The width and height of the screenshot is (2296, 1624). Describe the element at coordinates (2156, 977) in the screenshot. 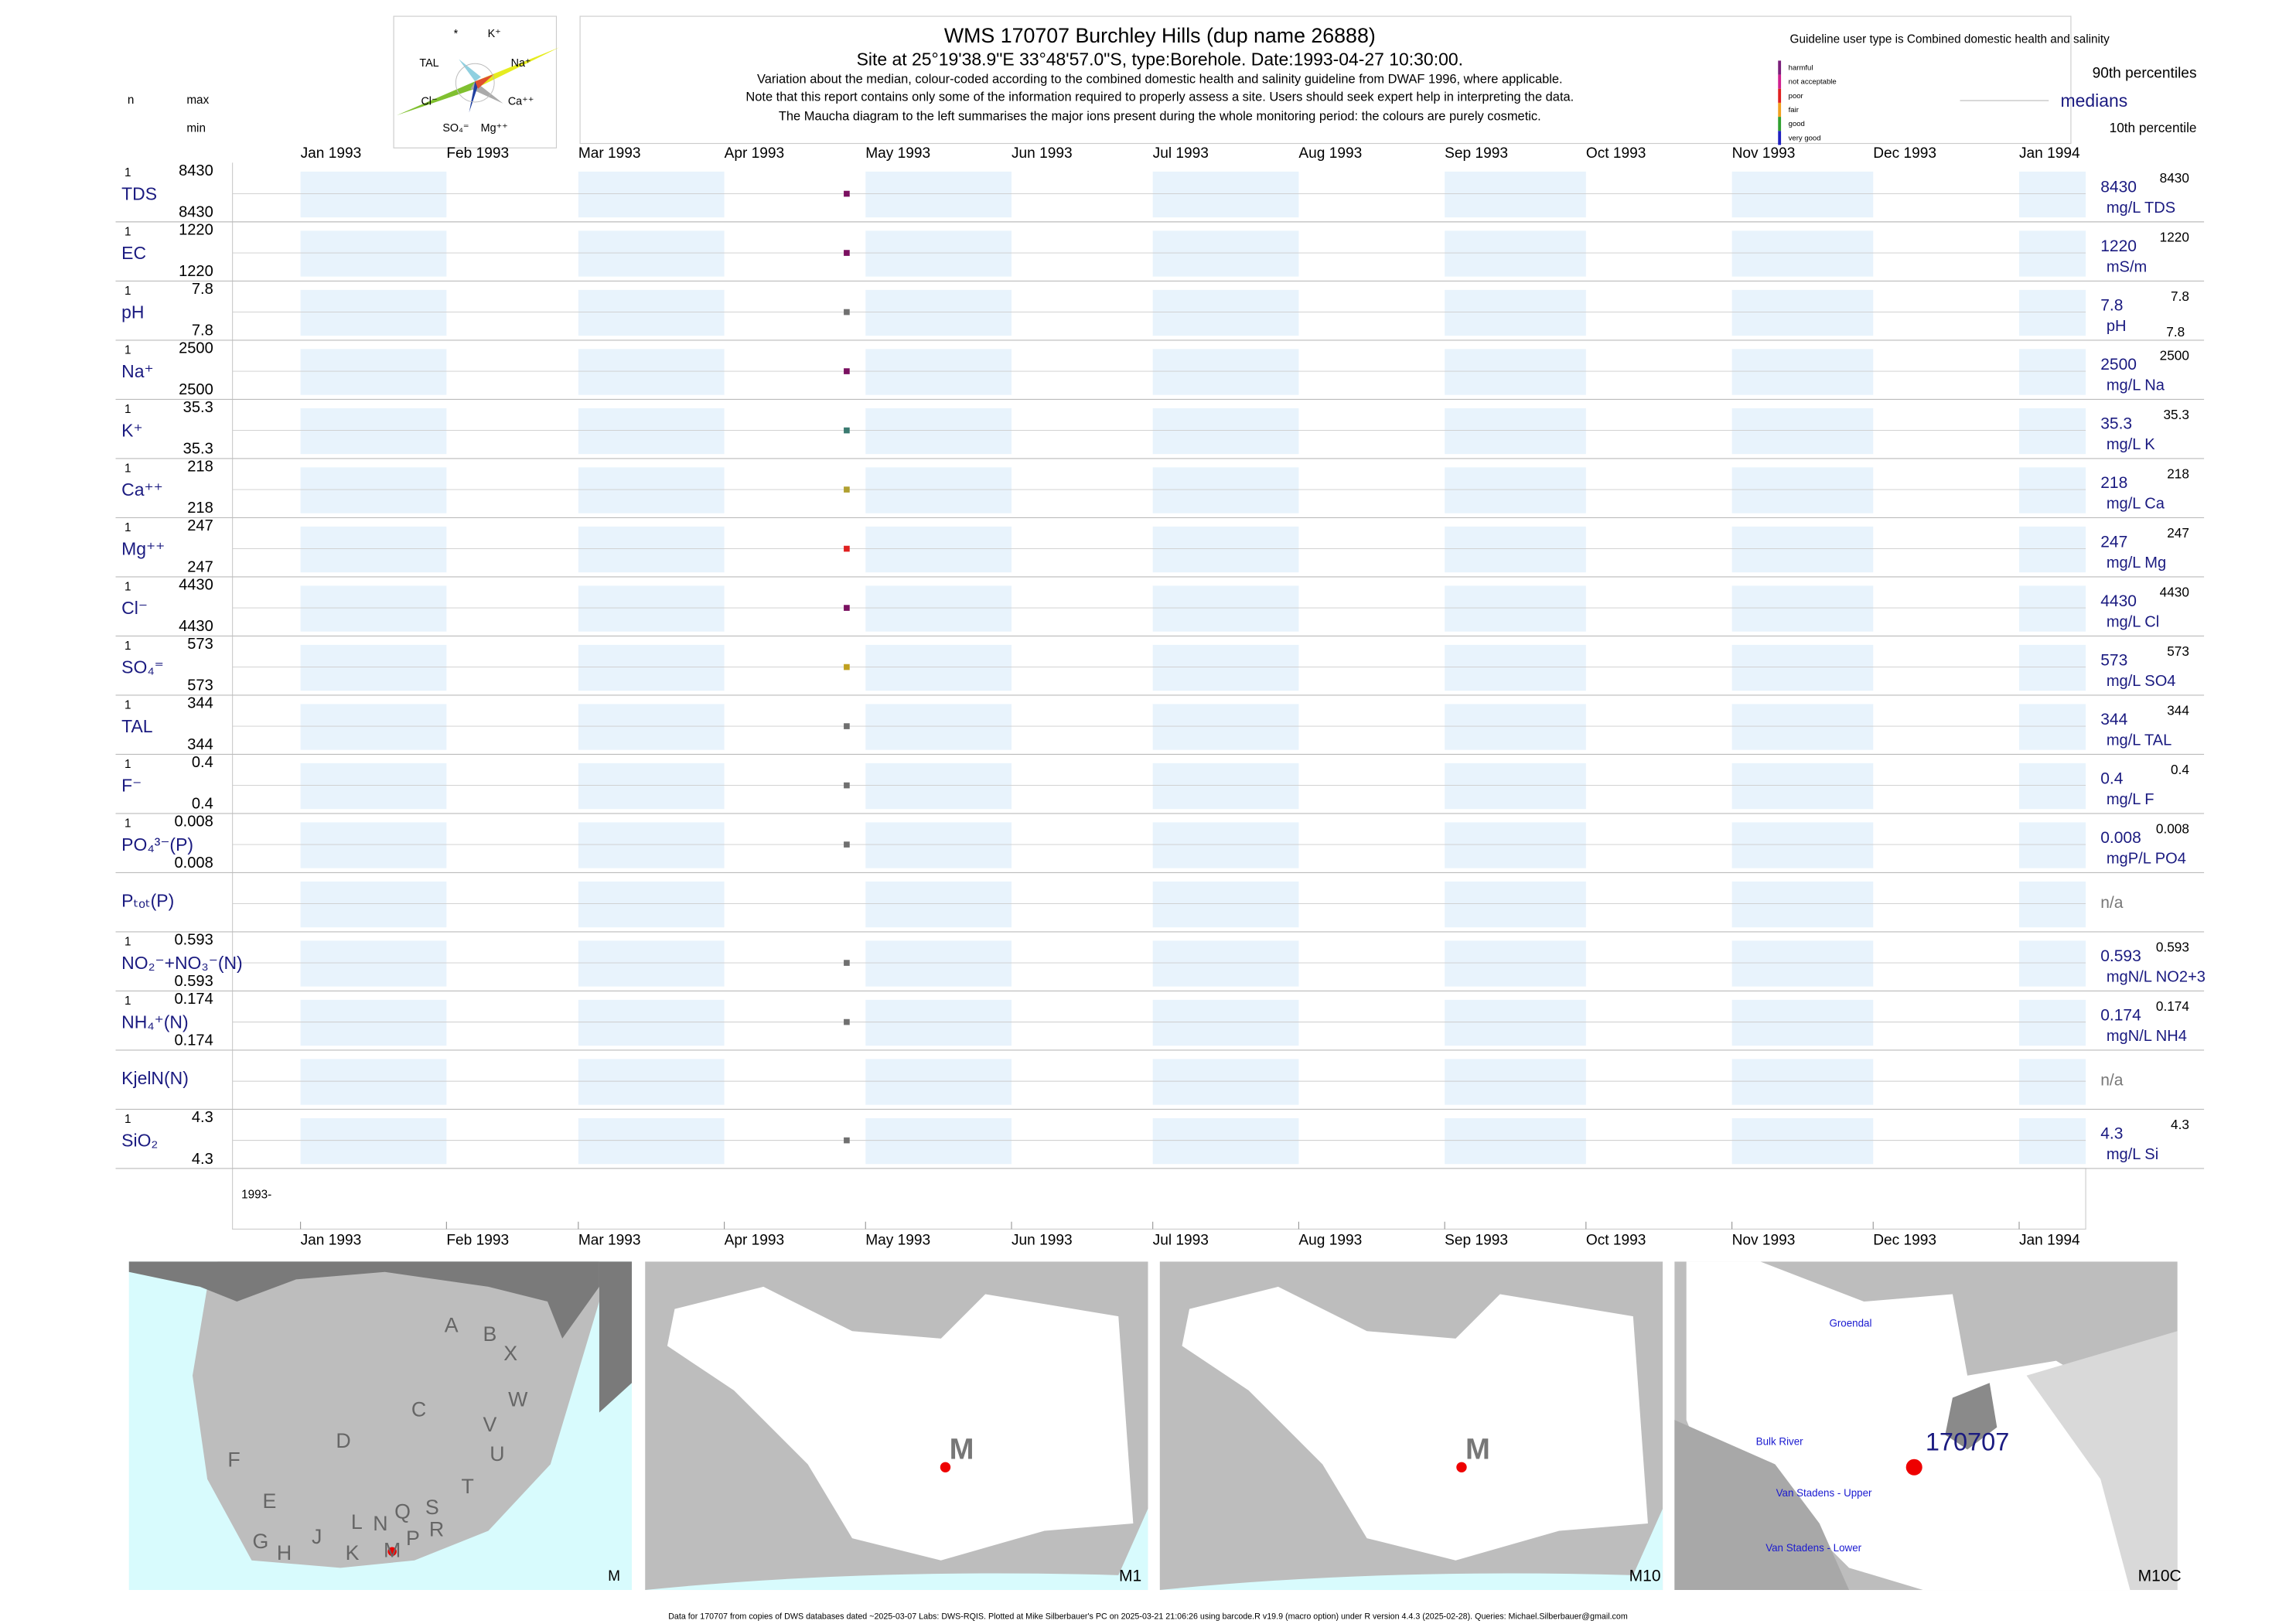

I see `unit: mgN/L NO2+3` at that location.